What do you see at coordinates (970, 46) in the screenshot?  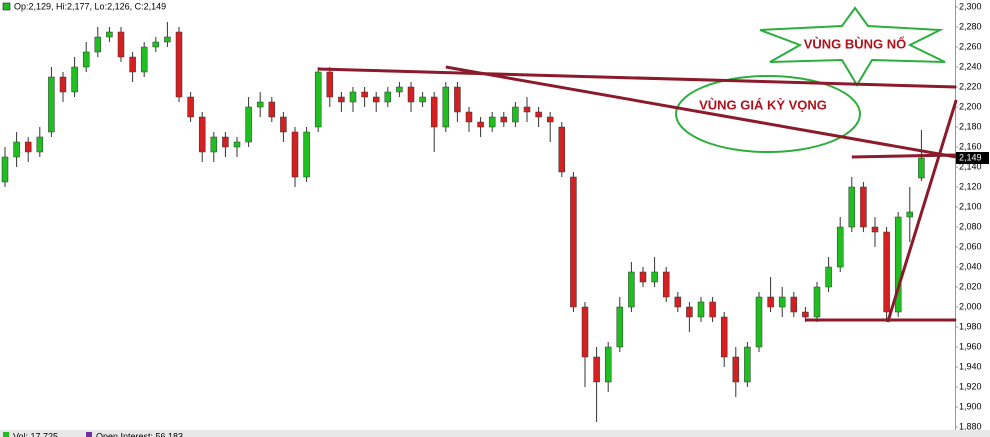 I see `y-tick-label: 2,260` at bounding box center [970, 46].